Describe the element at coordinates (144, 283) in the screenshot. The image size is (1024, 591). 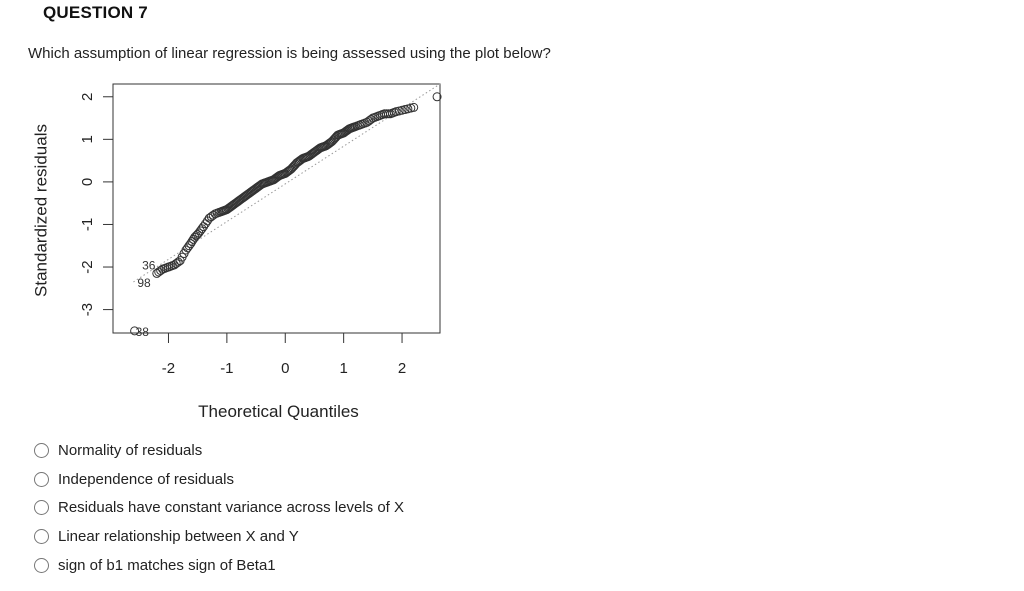
I see `point-label: 98` at that location.